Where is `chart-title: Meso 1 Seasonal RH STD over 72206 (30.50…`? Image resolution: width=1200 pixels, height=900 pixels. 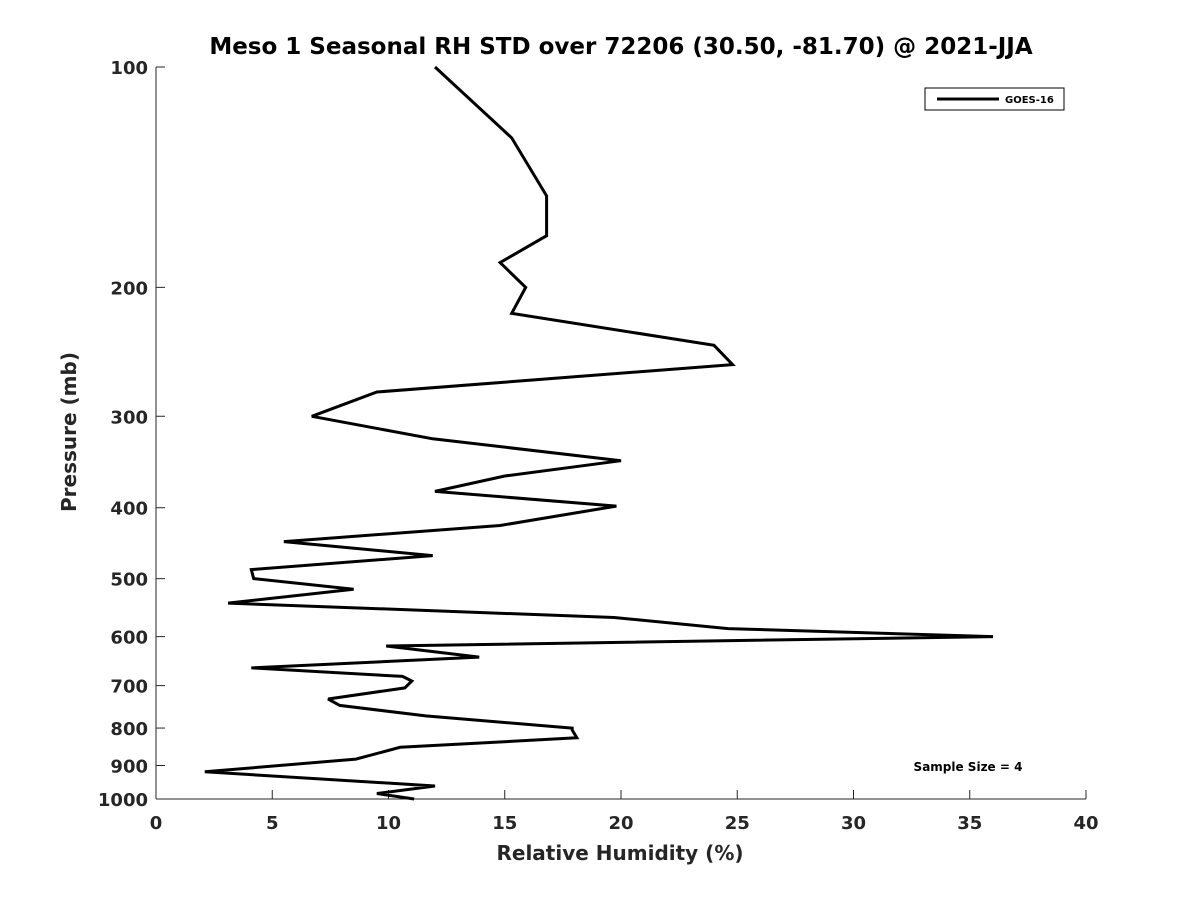
chart-title: Meso 1 Seasonal RH STD over 72206 (30.50… is located at coordinates (621, 47).